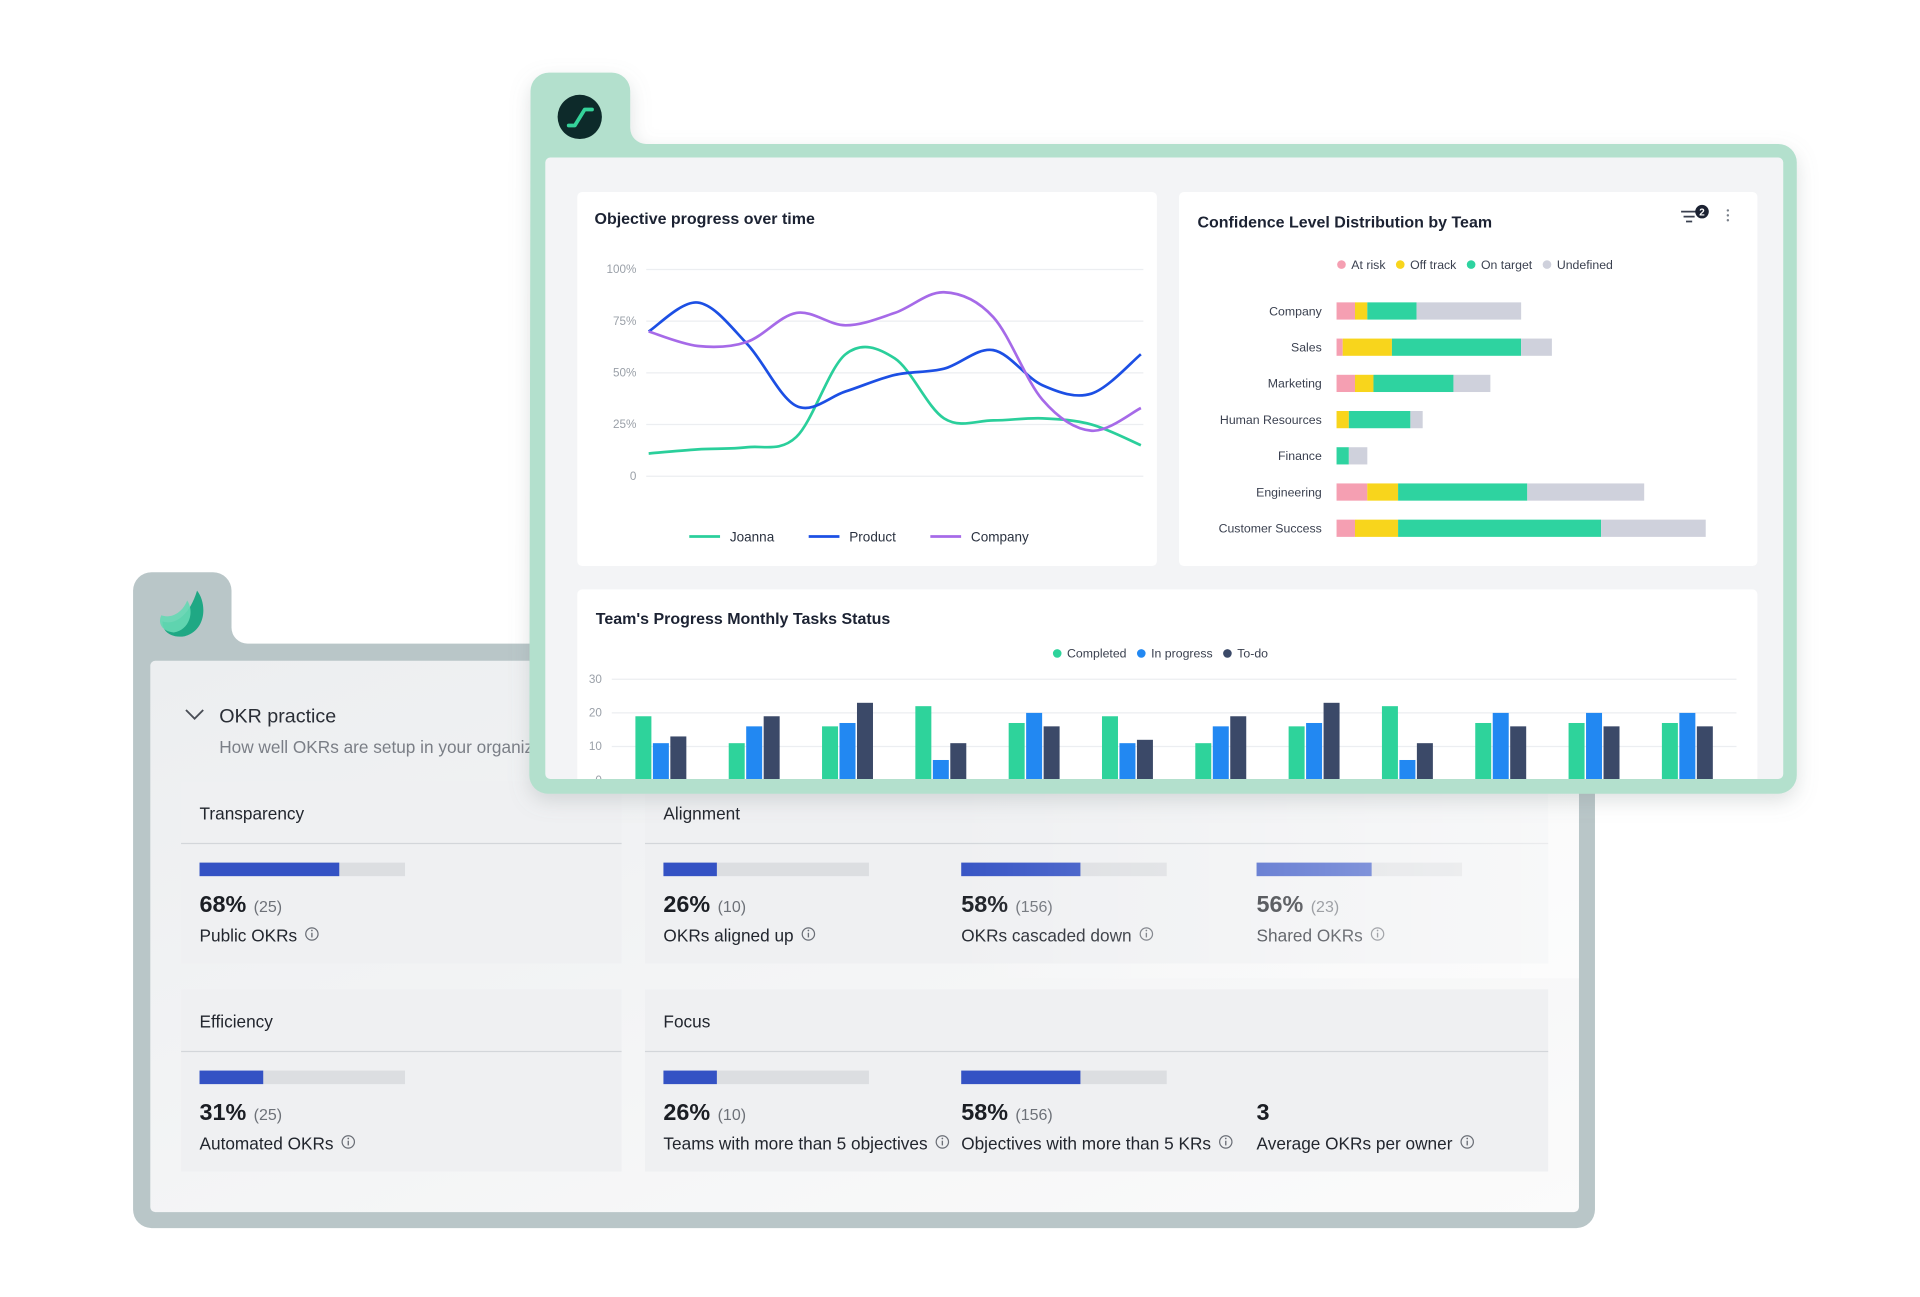 The width and height of the screenshot is (1920, 1297). What do you see at coordinates (267, 1143) in the screenshot?
I see `metric-name: Automated OKRs` at bounding box center [267, 1143].